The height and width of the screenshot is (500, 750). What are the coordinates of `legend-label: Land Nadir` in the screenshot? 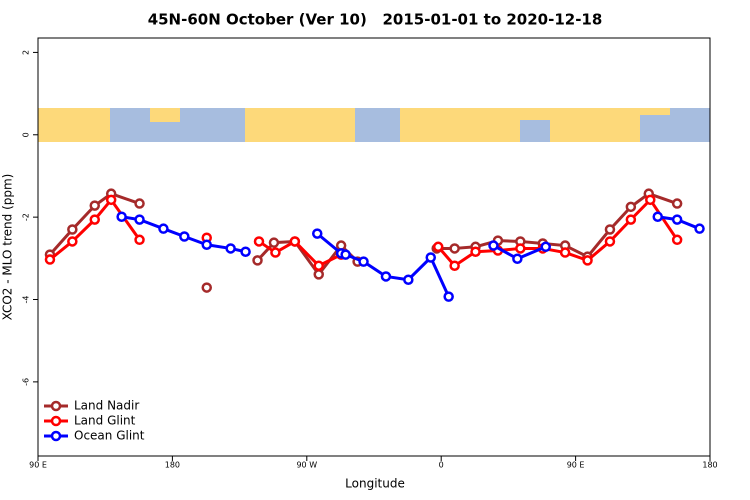 It's located at (106, 406).